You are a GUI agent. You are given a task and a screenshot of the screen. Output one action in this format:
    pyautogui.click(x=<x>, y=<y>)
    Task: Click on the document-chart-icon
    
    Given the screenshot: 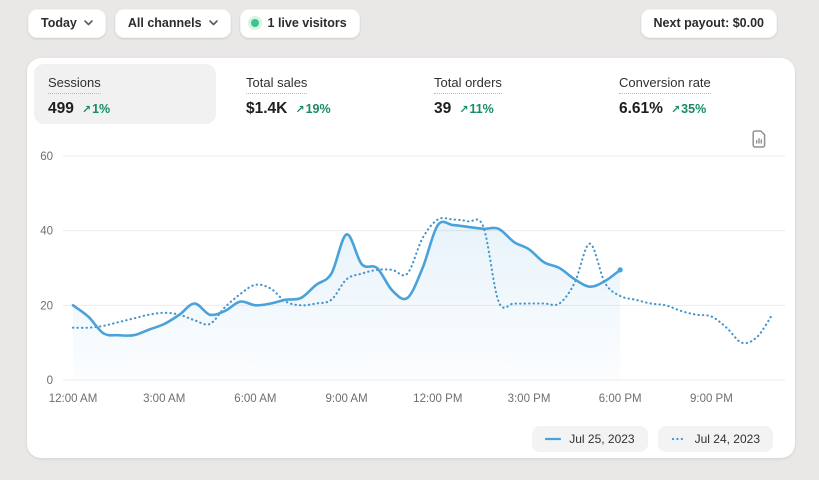 What is the action you would take?
    pyautogui.click(x=758, y=139)
    